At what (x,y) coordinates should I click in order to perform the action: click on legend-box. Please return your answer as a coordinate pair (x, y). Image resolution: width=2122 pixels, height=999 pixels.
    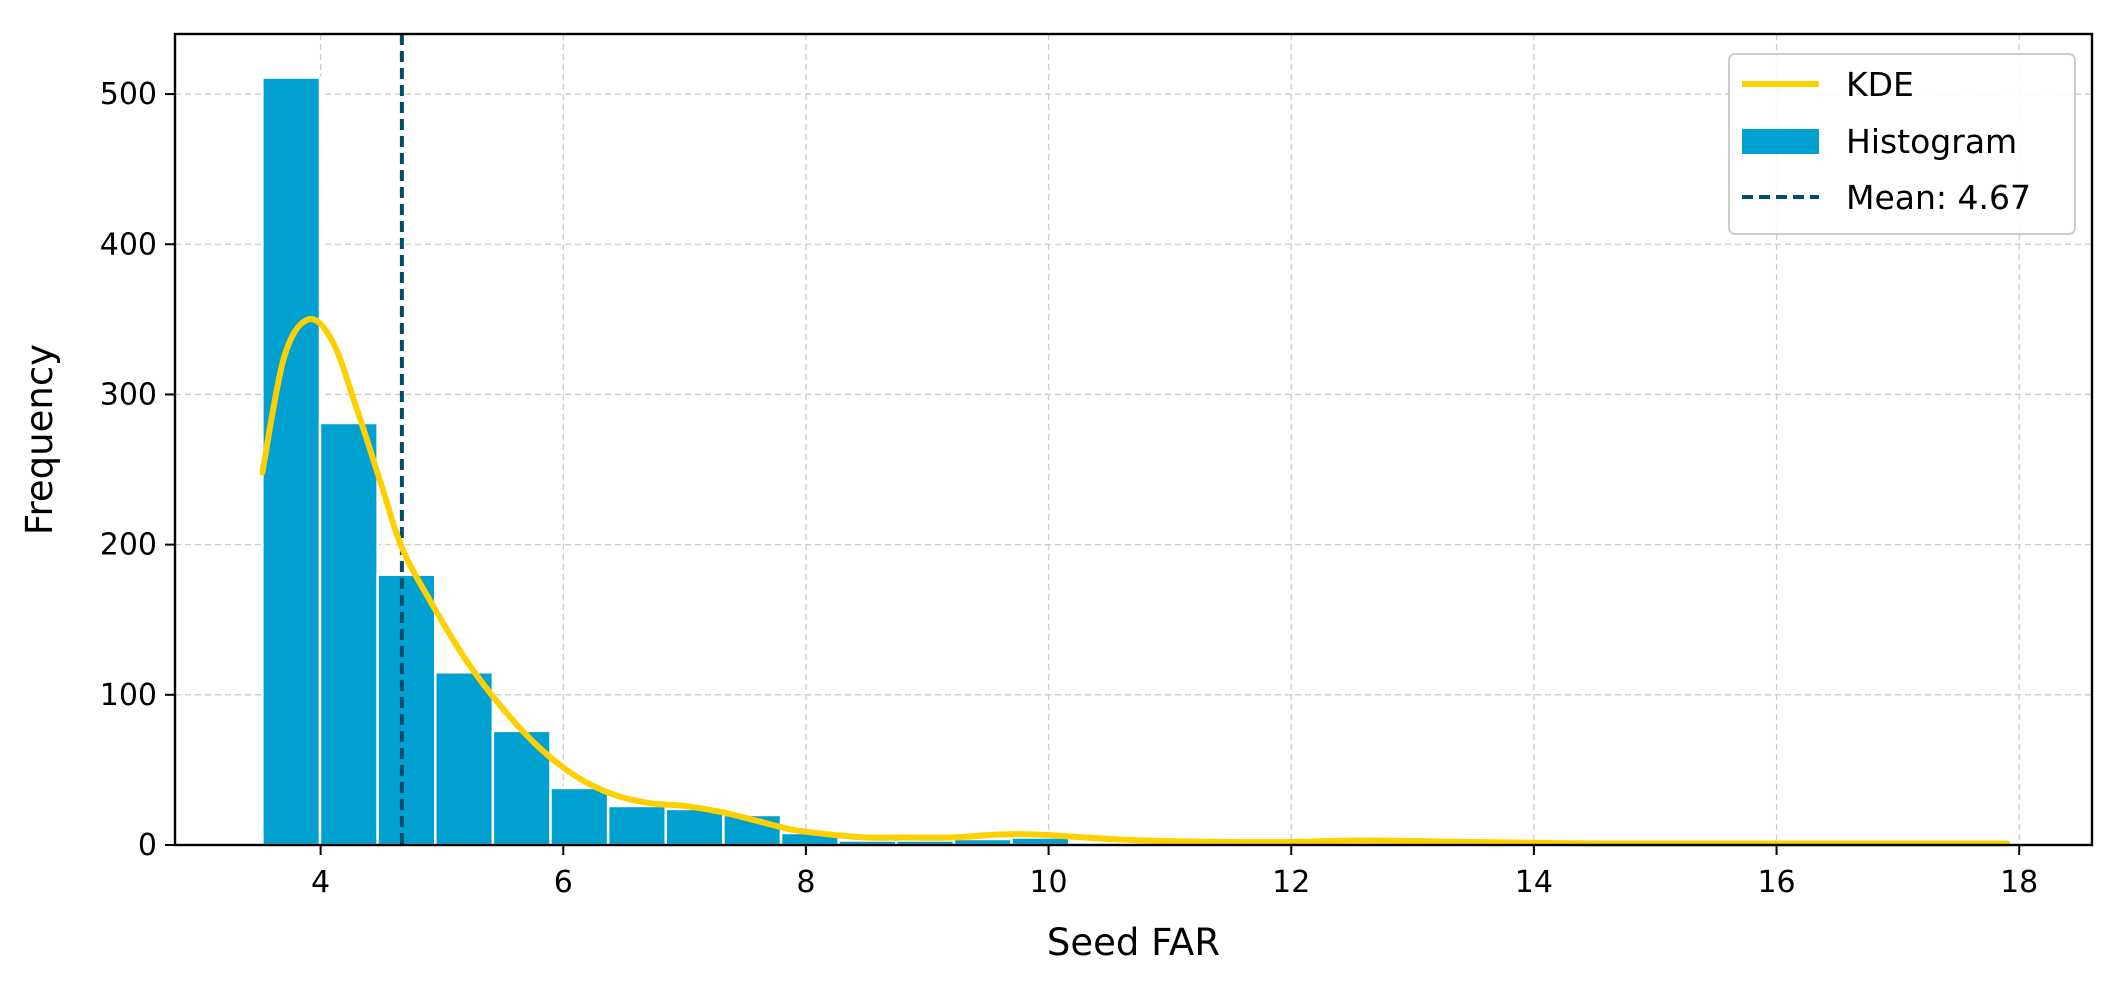
    Looking at the image, I should click on (1902, 144).